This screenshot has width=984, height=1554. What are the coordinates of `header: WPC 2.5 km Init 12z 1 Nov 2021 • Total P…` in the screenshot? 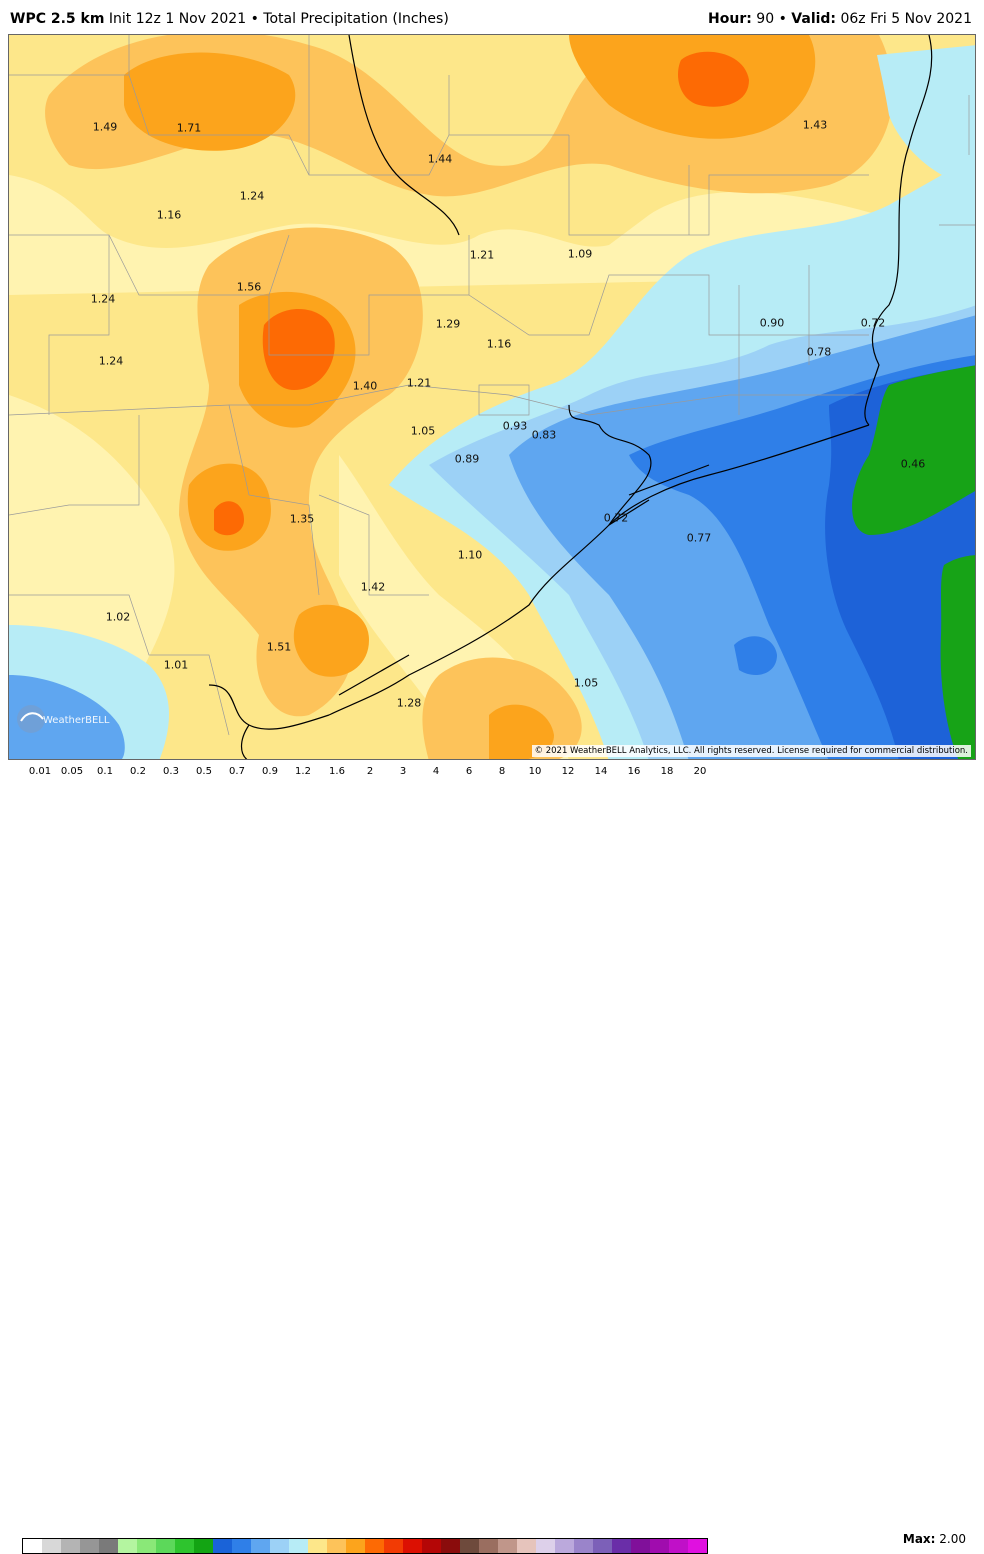 It's located at (492, 17).